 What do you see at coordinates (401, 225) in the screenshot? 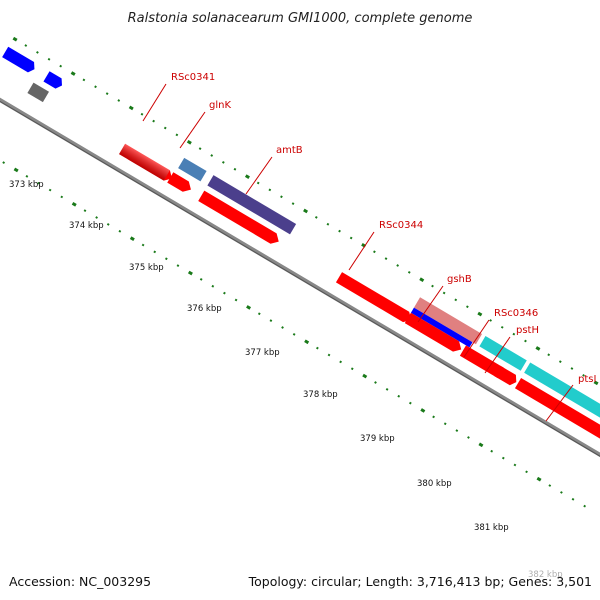
I see `label-rsc0344: RSc0344` at bounding box center [401, 225].